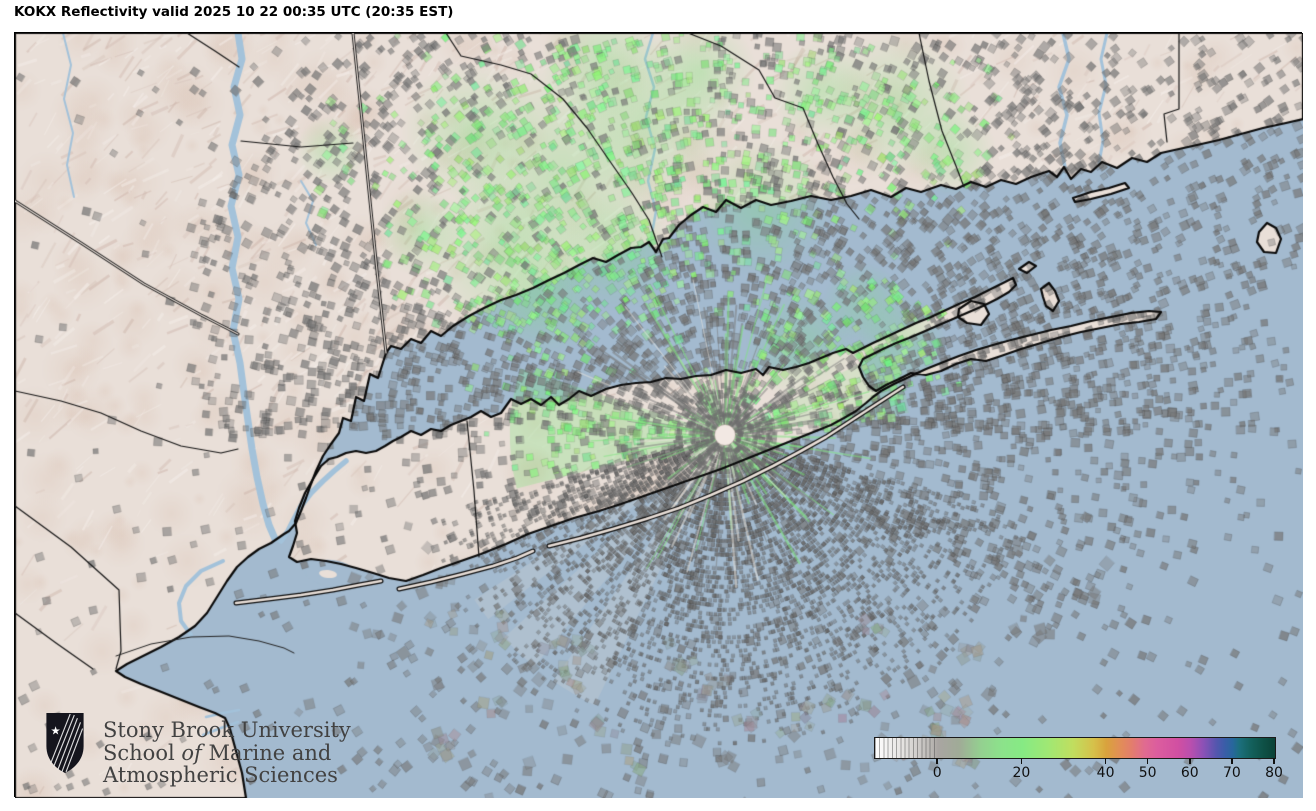  Describe the element at coordinates (227, 730) in the screenshot. I see `logo-line-1: Stony Brook University` at that location.